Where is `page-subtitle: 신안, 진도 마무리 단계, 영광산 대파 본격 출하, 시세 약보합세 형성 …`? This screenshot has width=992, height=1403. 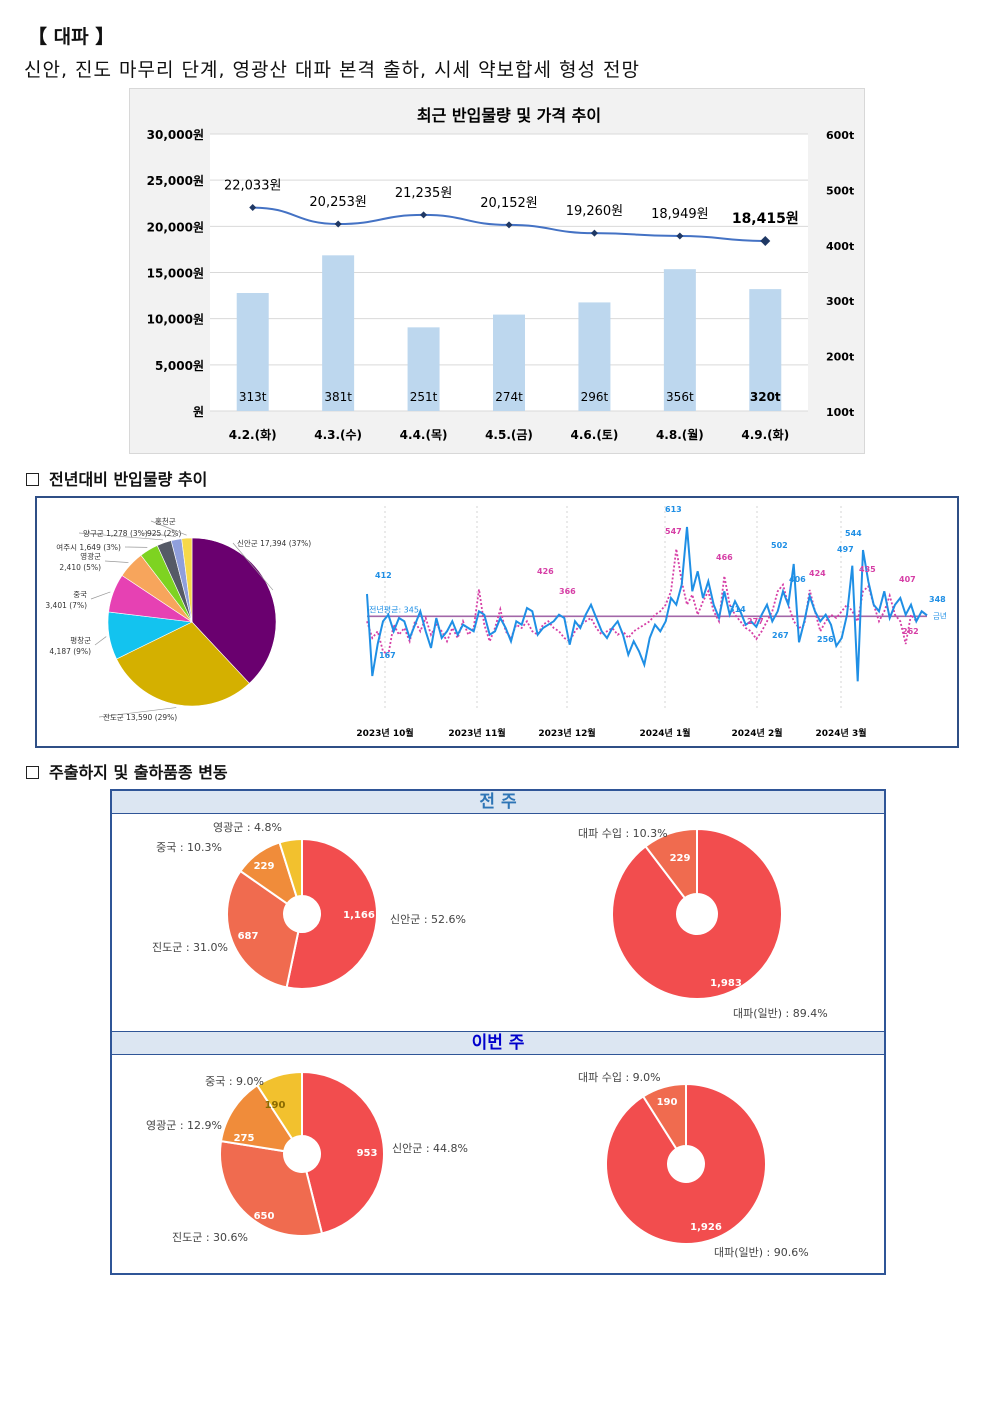 page-subtitle: 신안, 진도 마무리 단계, 영광산 대파 본격 출하, 시세 약보합세 형성 … is located at coordinates (332, 70).